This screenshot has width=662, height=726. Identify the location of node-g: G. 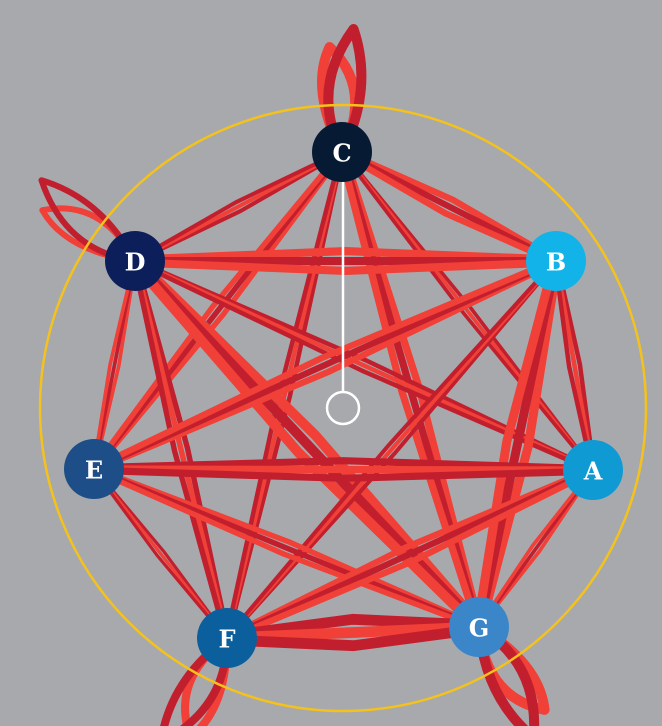
(479, 627).